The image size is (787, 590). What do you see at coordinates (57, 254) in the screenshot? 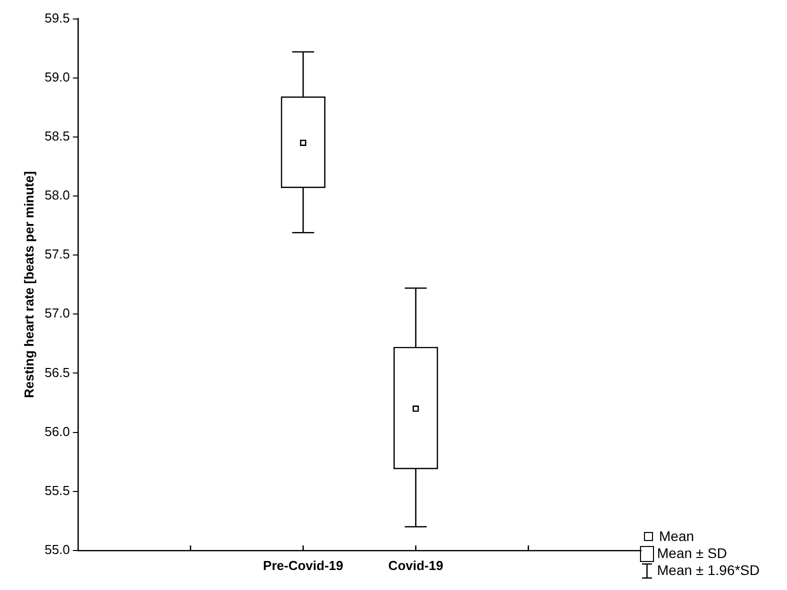
I see `y-tick-label: 57.5` at bounding box center [57, 254].